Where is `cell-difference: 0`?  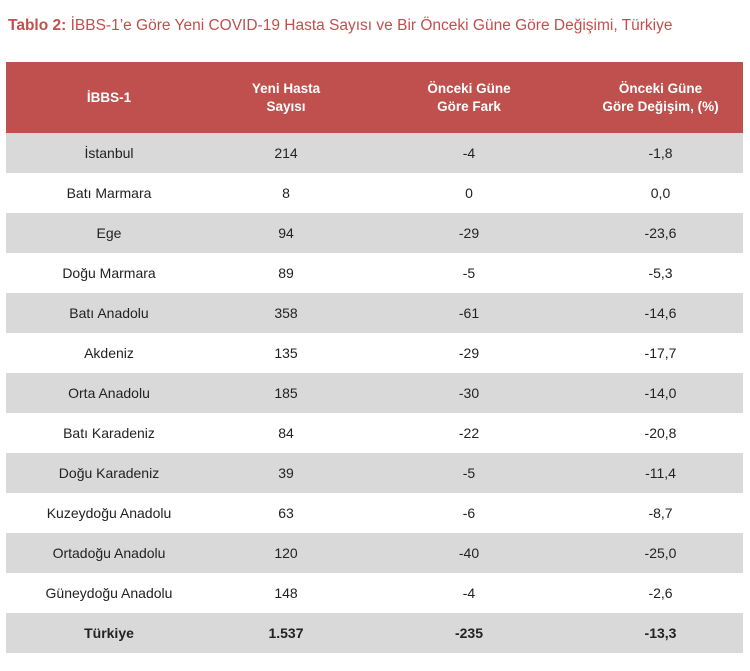
cell-difference: 0 is located at coordinates (469, 193).